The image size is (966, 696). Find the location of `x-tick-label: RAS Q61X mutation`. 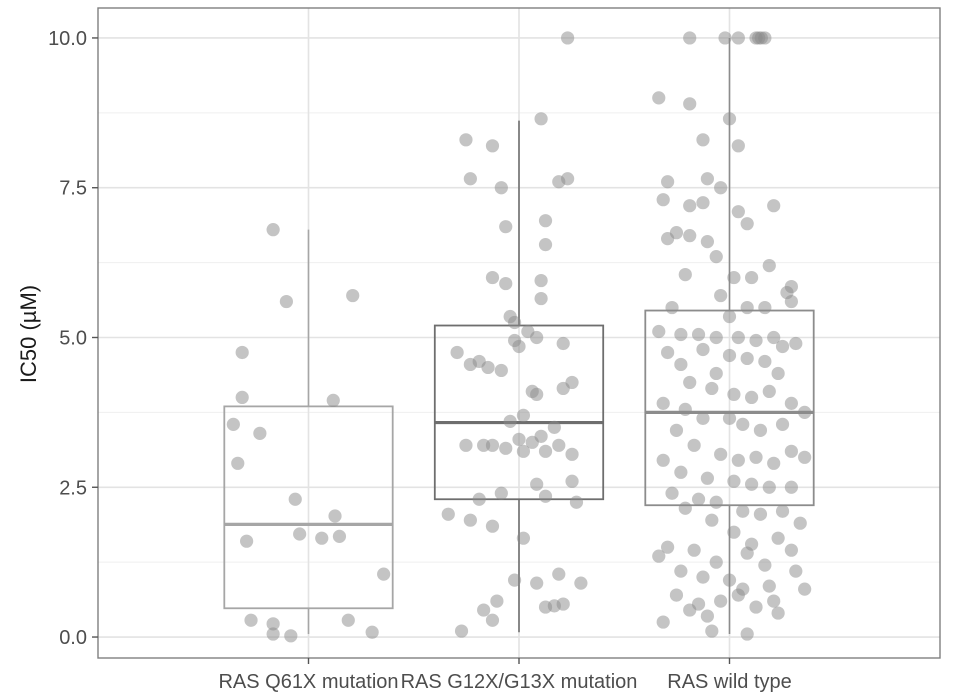

x-tick-label: RAS Q61X mutation is located at coordinates (308, 682).